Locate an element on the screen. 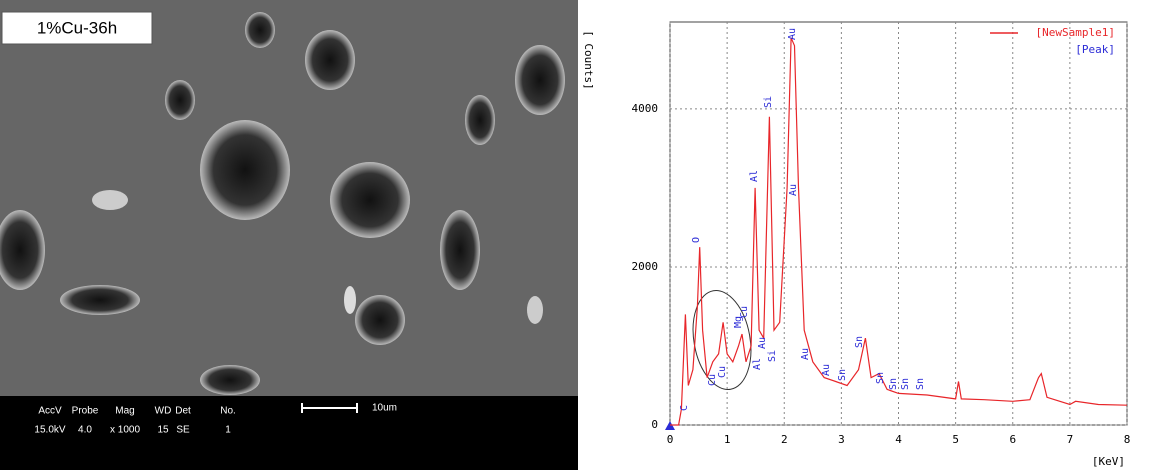 This screenshot has width=1165, height=474. x-tick-label: 4 is located at coordinates (898, 439).